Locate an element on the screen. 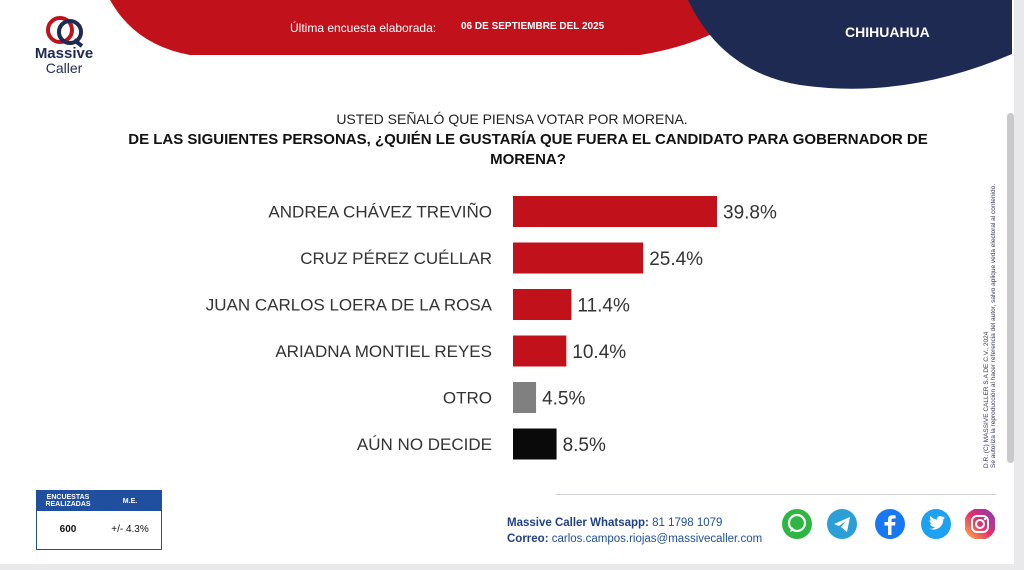  bar-value-label: 8.5% is located at coordinates (584, 445).